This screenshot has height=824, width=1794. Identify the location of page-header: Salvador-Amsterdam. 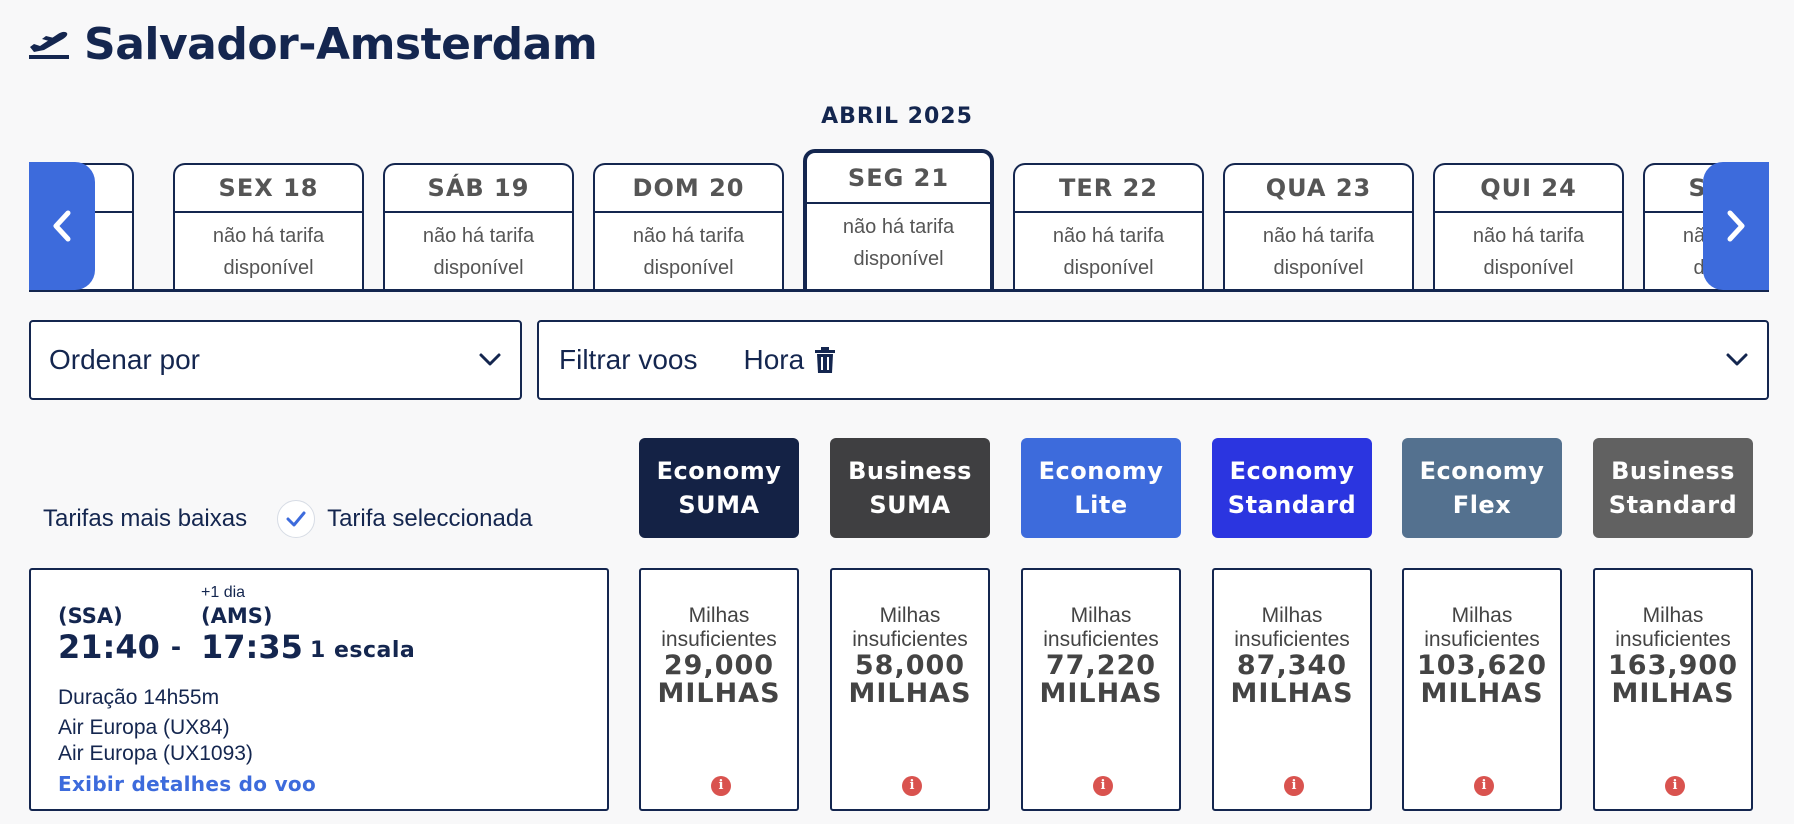
(313, 44).